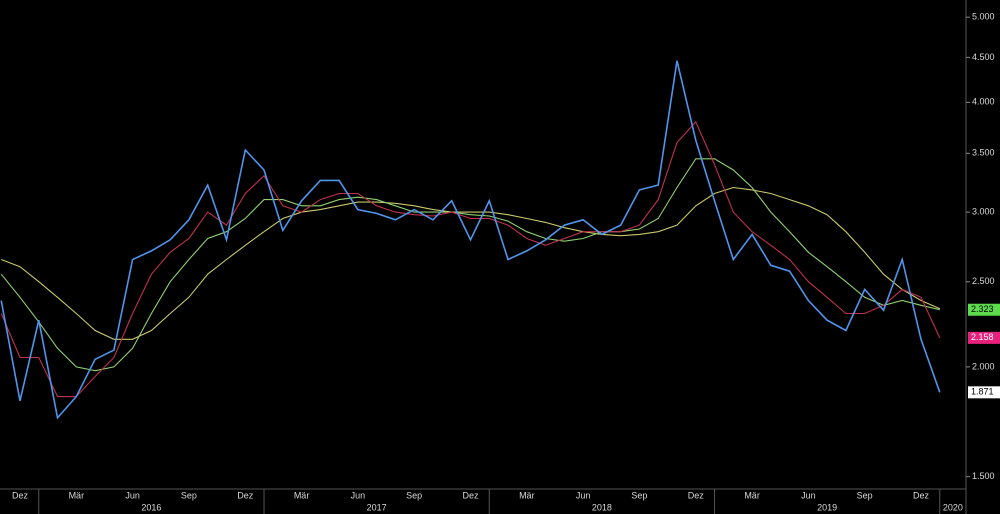  Describe the element at coordinates (953, 507) in the screenshot. I see `year-label: 2020` at that location.